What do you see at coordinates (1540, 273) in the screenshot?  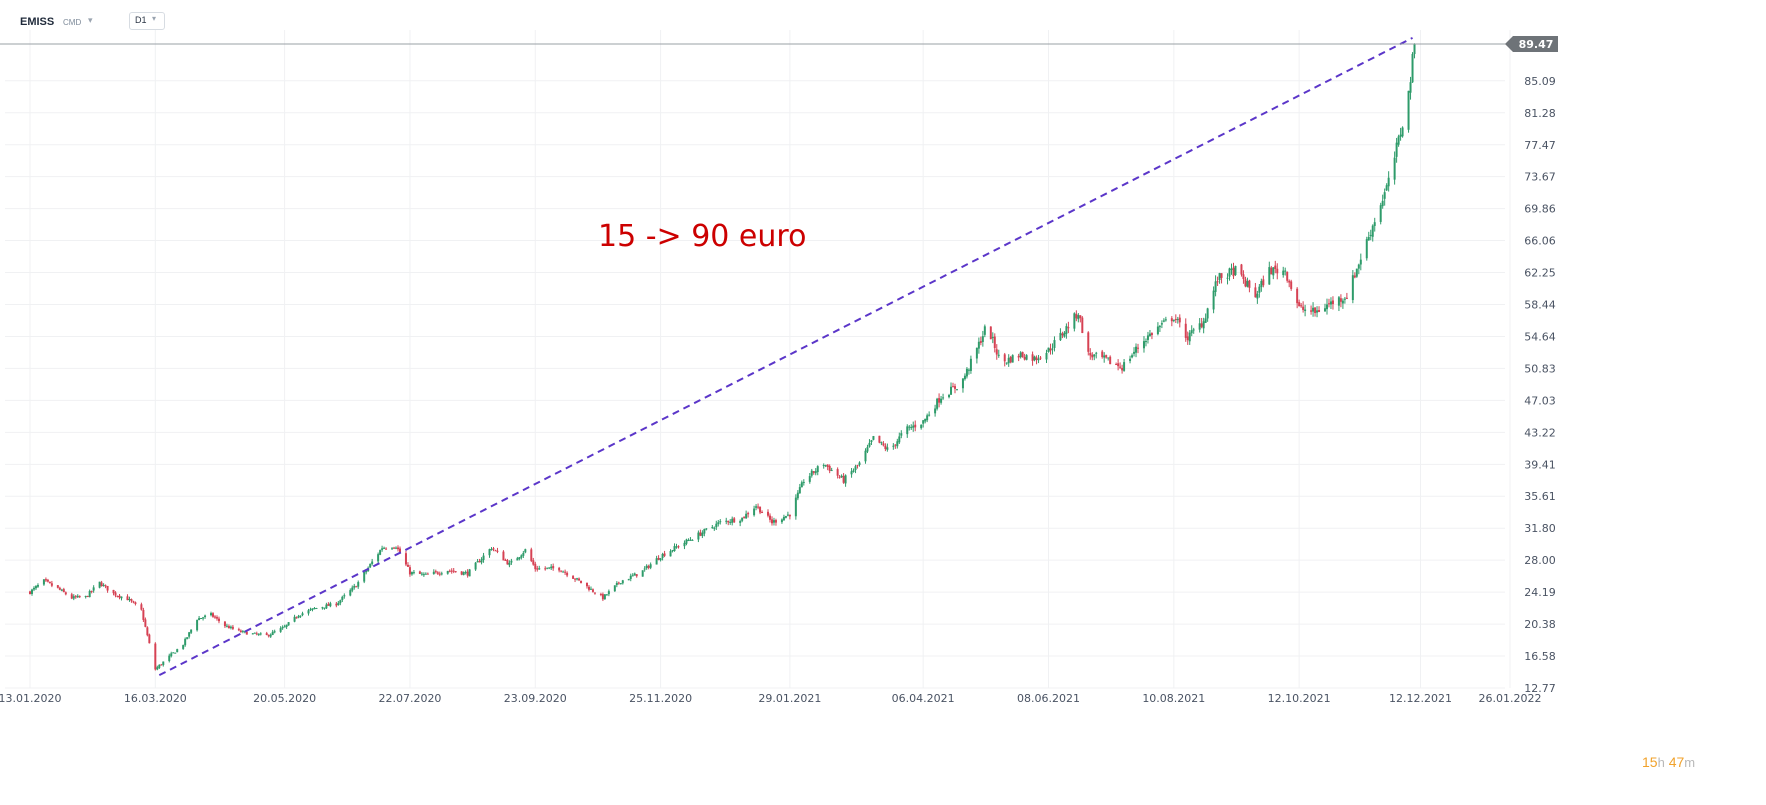 I see `y-tick-label: 62.25` at bounding box center [1540, 273].